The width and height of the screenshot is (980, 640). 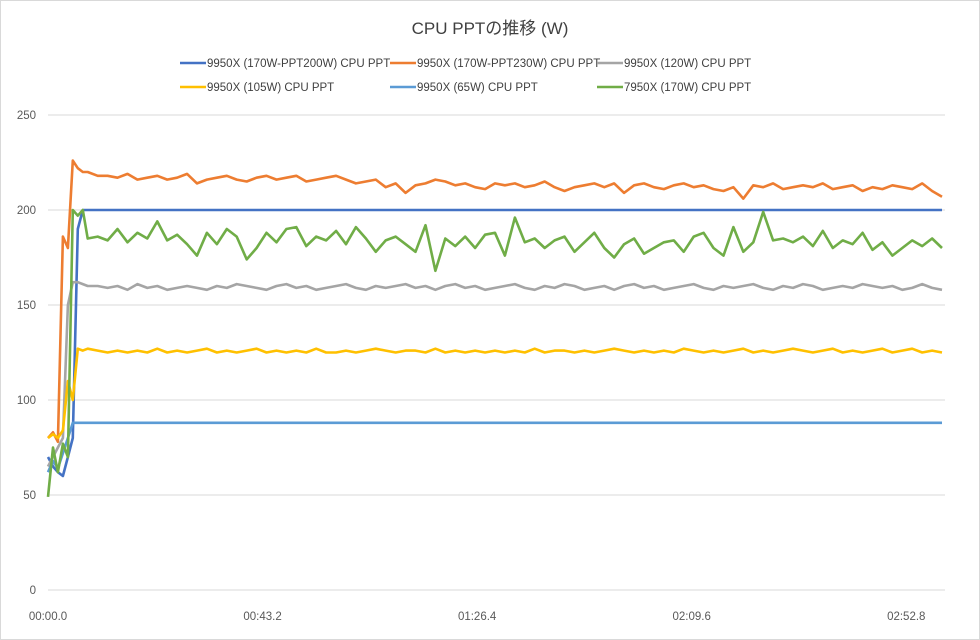 I want to click on y-tick-label: 50, so click(x=29, y=496).